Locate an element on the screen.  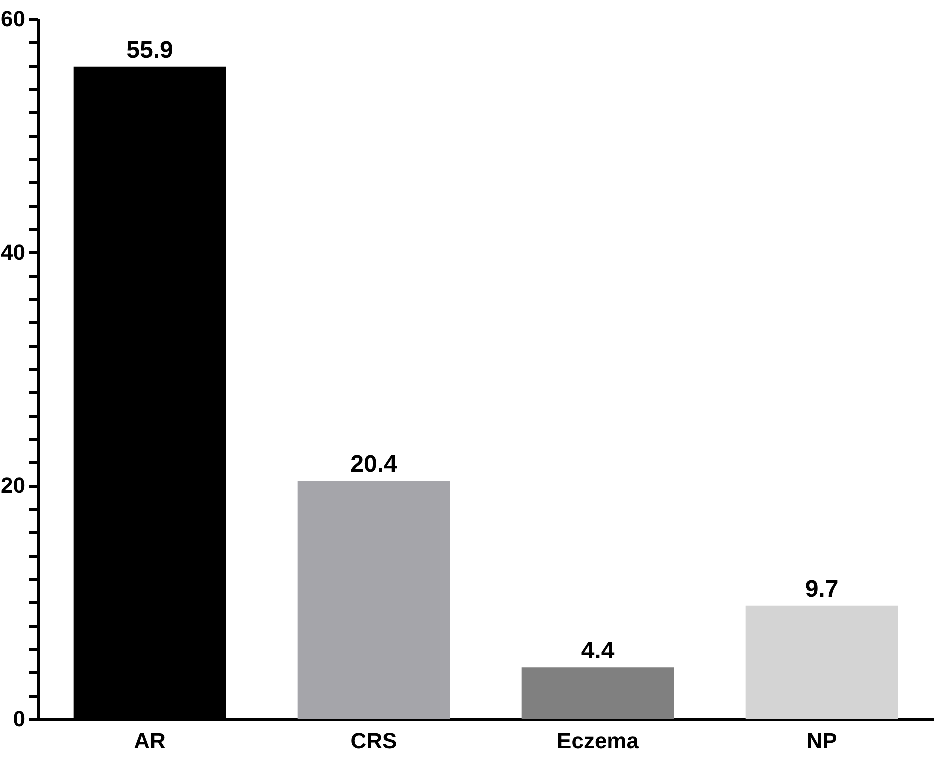
x-tick-label: CRS is located at coordinates (374, 741).